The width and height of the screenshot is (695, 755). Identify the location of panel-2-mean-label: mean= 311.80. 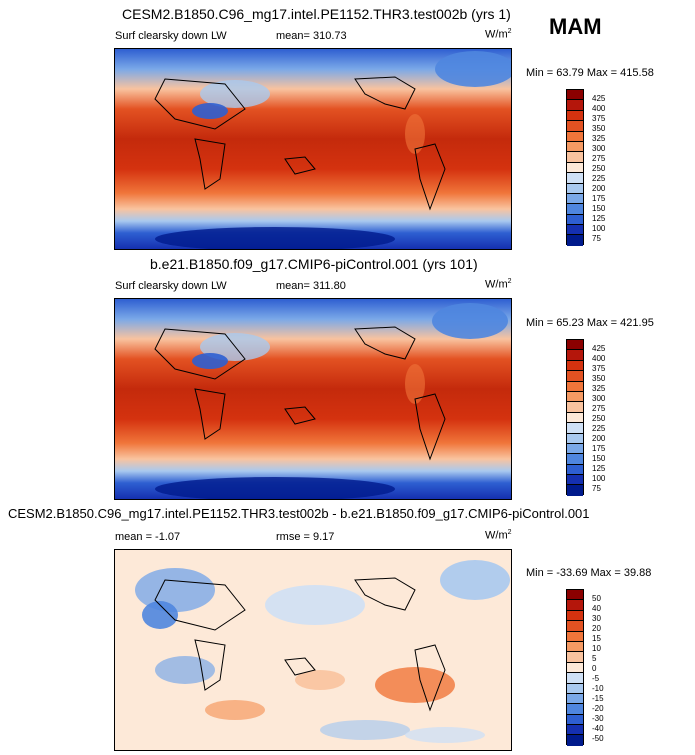
(311, 286).